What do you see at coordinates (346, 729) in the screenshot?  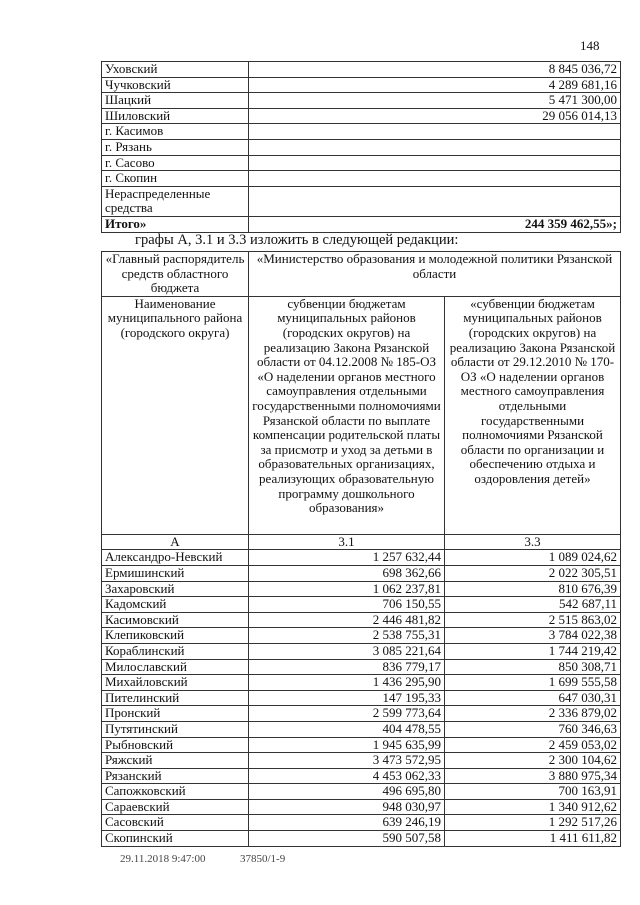 I see `amount-3-1: 404 478,55` at bounding box center [346, 729].